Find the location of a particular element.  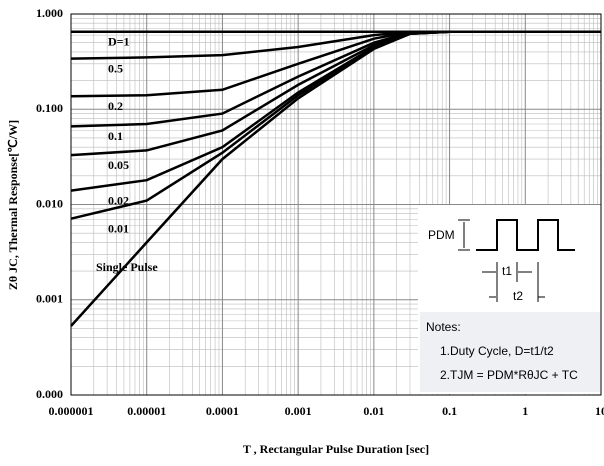

x-tick-label: 10 is located at coordinates (599, 411).